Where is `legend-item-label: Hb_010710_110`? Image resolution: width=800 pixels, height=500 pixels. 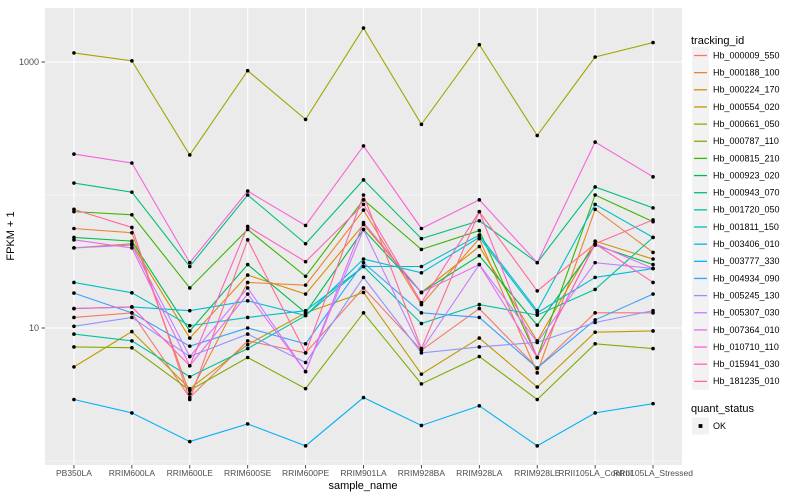
legend-item-label: Hb_010710_110 is located at coordinates (746, 347).